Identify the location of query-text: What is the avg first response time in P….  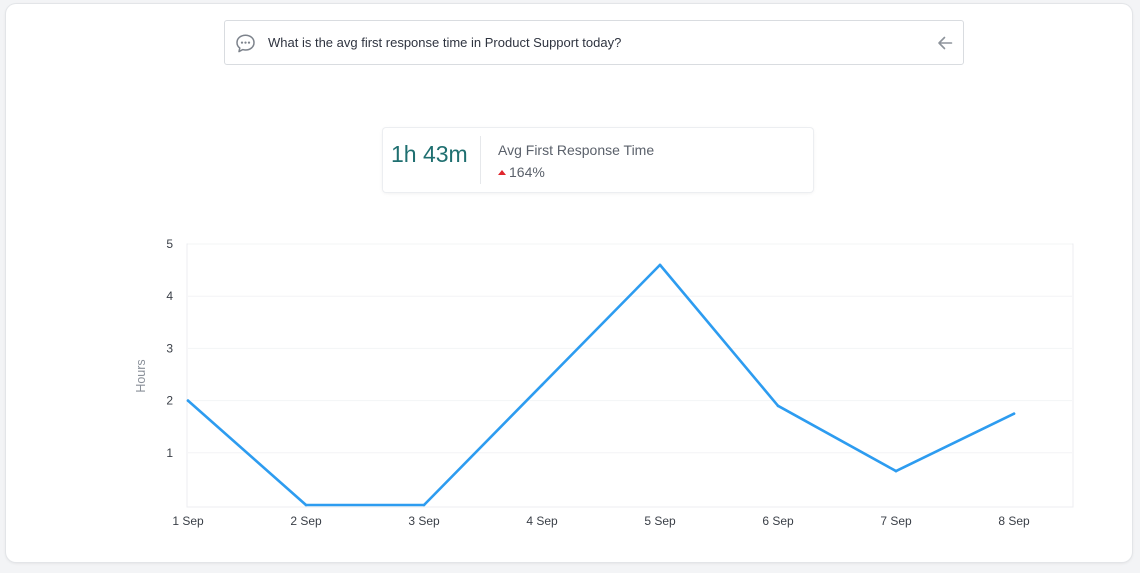
(445, 42).